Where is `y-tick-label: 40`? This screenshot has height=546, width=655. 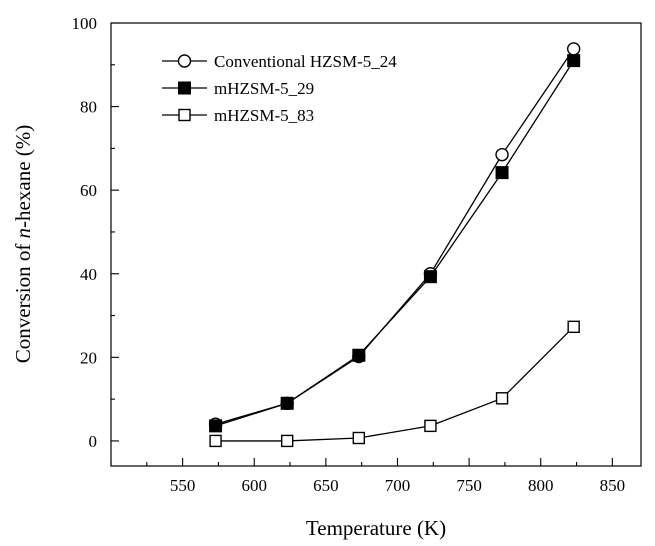 y-tick-label: 40 is located at coordinates (88, 274).